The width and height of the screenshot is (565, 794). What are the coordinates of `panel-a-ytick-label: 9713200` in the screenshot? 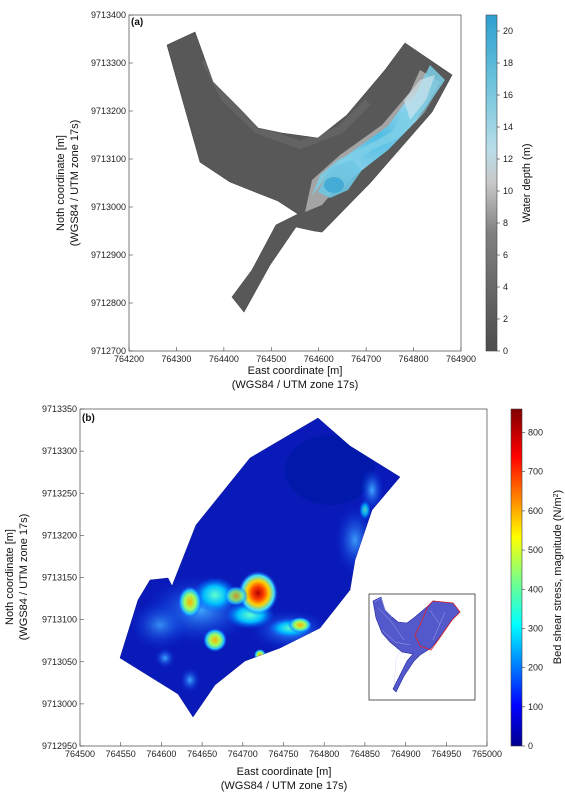 It's located at (108, 111).